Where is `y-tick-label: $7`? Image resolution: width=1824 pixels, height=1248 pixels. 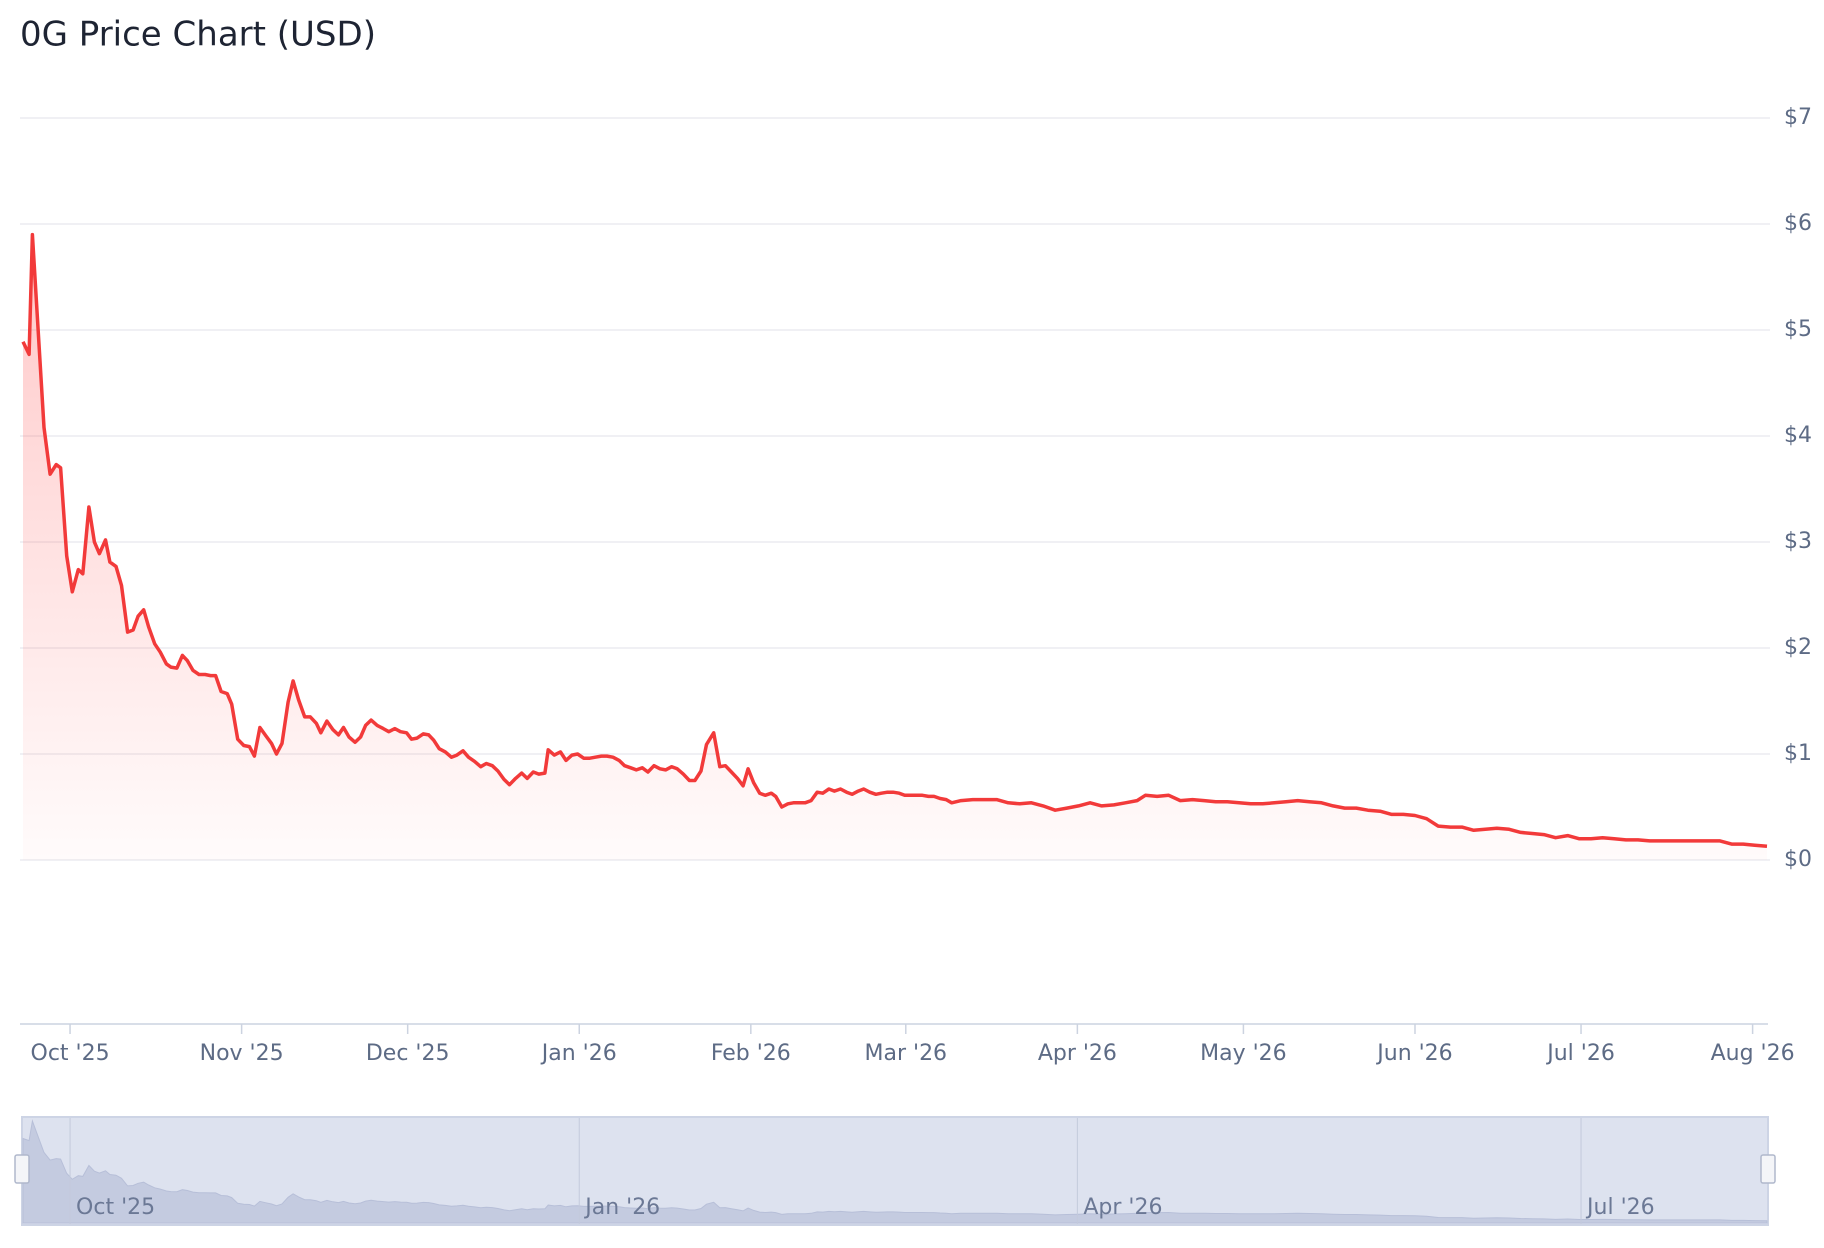
y-tick-label: $7 is located at coordinates (1798, 117).